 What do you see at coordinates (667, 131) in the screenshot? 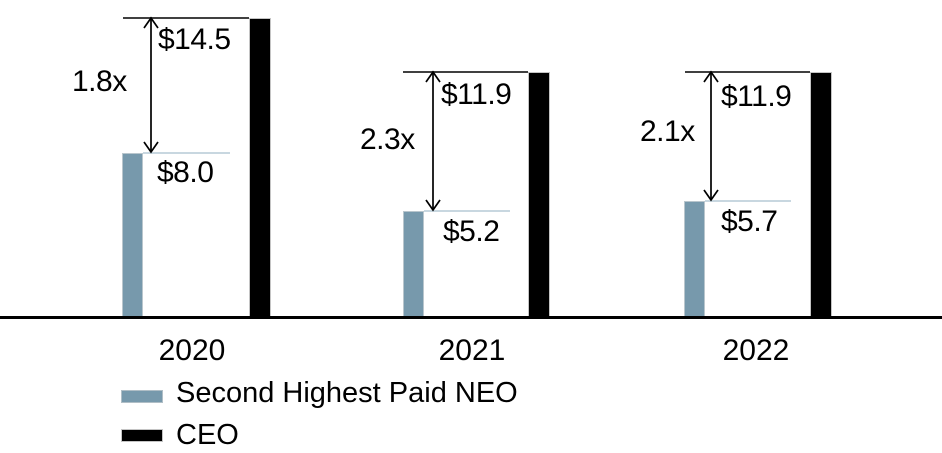
I see `ratio-label: 2.1x` at bounding box center [667, 131].